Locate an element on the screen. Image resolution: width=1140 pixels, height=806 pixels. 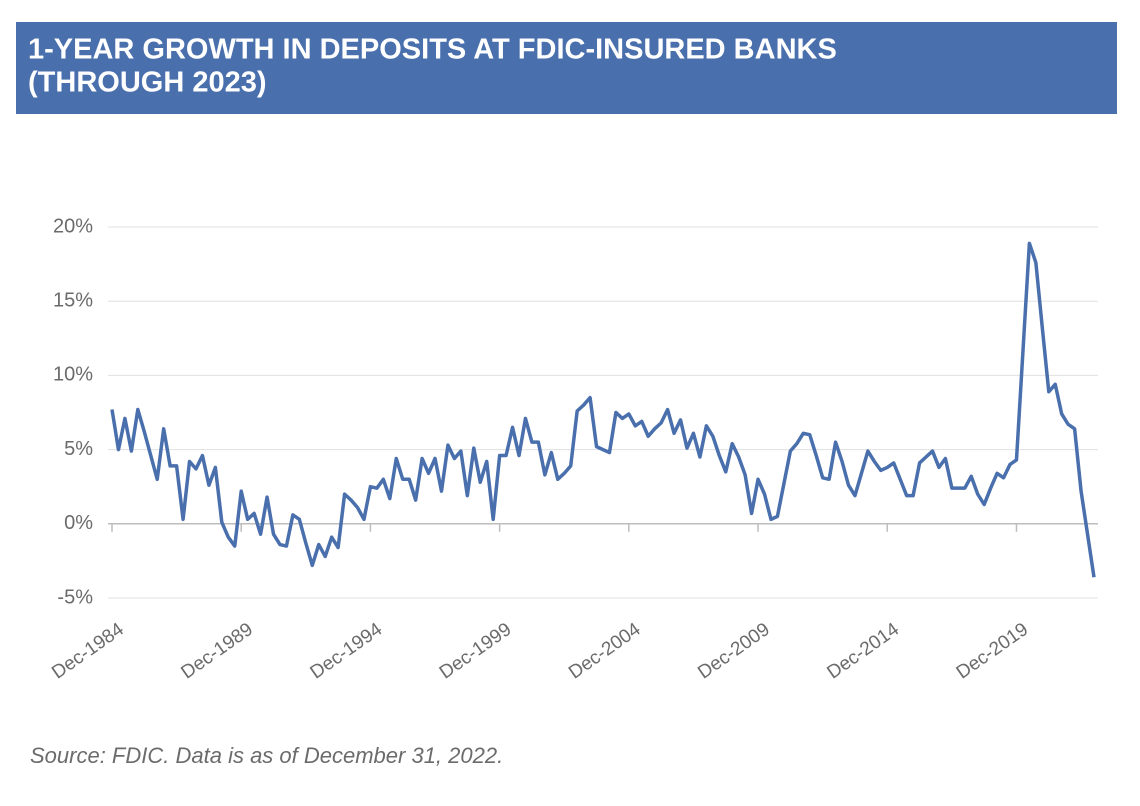
x-tick-label: Dec-2019 is located at coordinates (993, 651).